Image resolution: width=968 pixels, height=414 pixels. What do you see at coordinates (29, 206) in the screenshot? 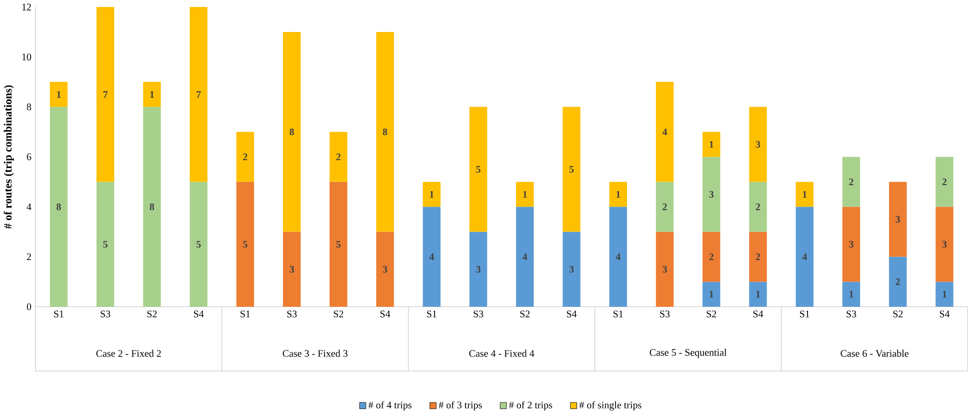
I see `y-tick-label: 4` at bounding box center [29, 206].